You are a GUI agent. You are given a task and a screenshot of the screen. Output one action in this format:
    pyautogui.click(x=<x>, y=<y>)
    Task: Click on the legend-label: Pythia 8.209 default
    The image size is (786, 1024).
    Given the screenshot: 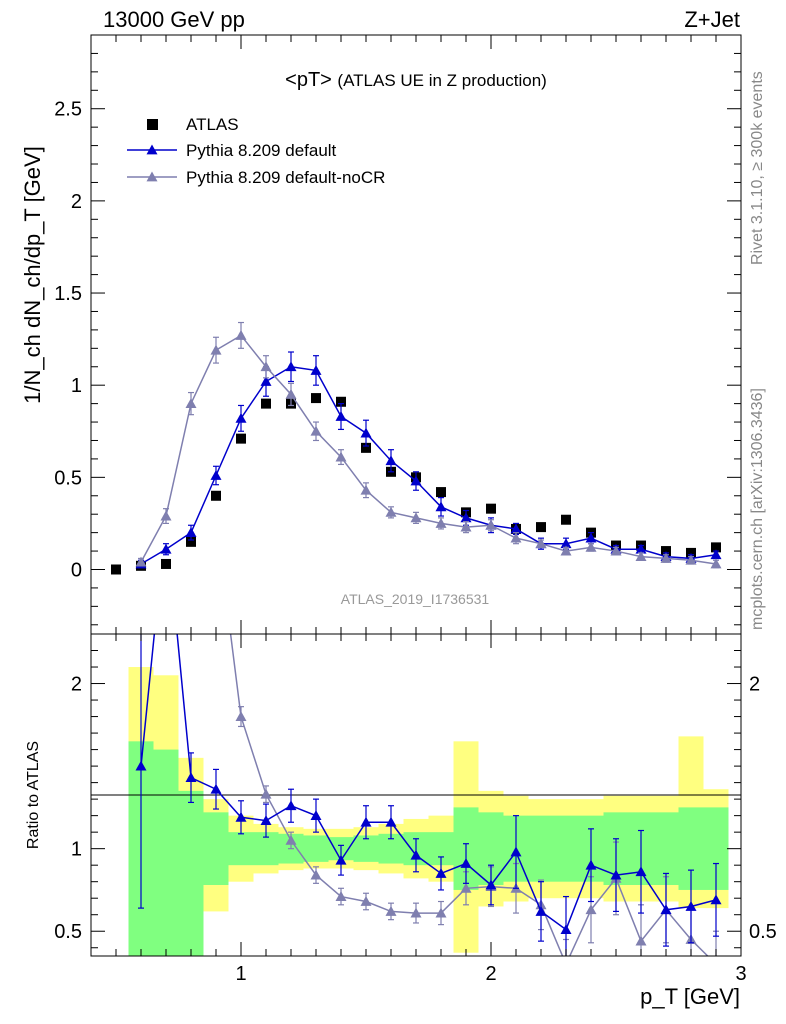 What is the action you would take?
    pyautogui.click(x=261, y=150)
    